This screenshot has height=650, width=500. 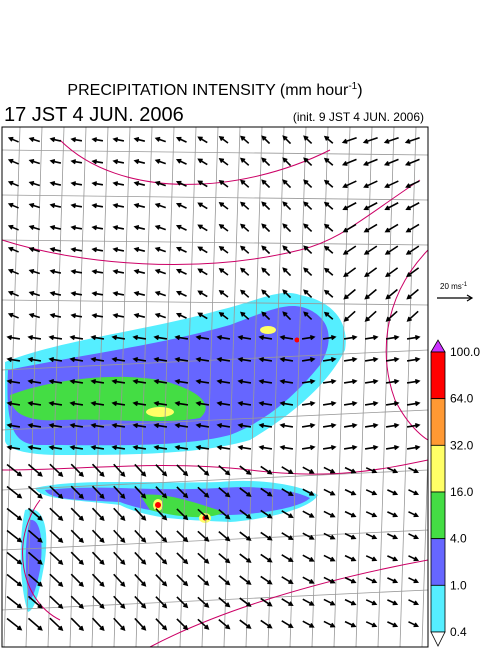 What do you see at coordinates (455, 292) in the screenshot?
I see `wind-scale: 20 ms-1` at bounding box center [455, 292].